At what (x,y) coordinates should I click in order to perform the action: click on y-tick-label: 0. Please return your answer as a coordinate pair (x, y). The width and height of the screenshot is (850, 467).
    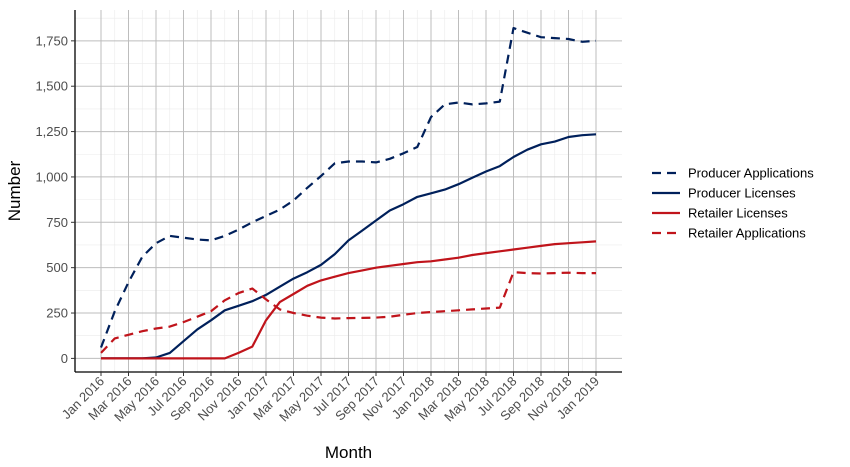
    Looking at the image, I should click on (64, 358).